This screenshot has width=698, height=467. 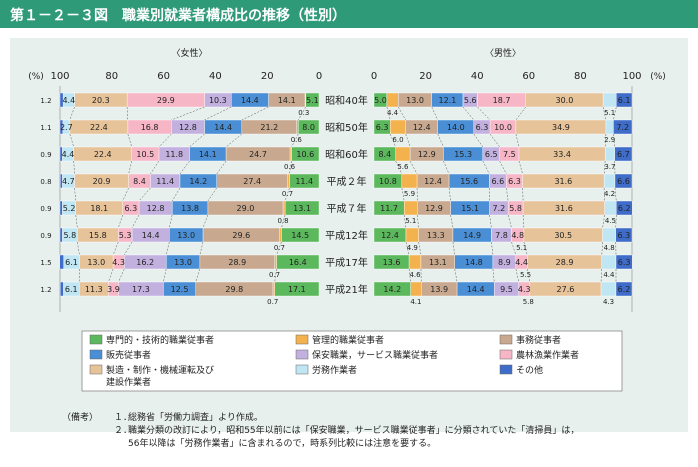 I want to click on male-data-label: 27.6, so click(x=566, y=289).